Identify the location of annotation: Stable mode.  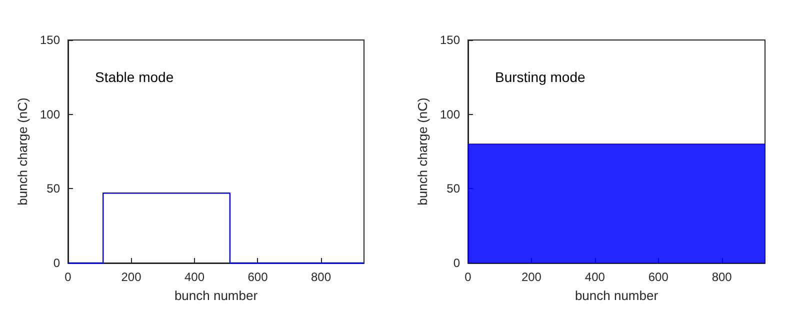
(134, 77).